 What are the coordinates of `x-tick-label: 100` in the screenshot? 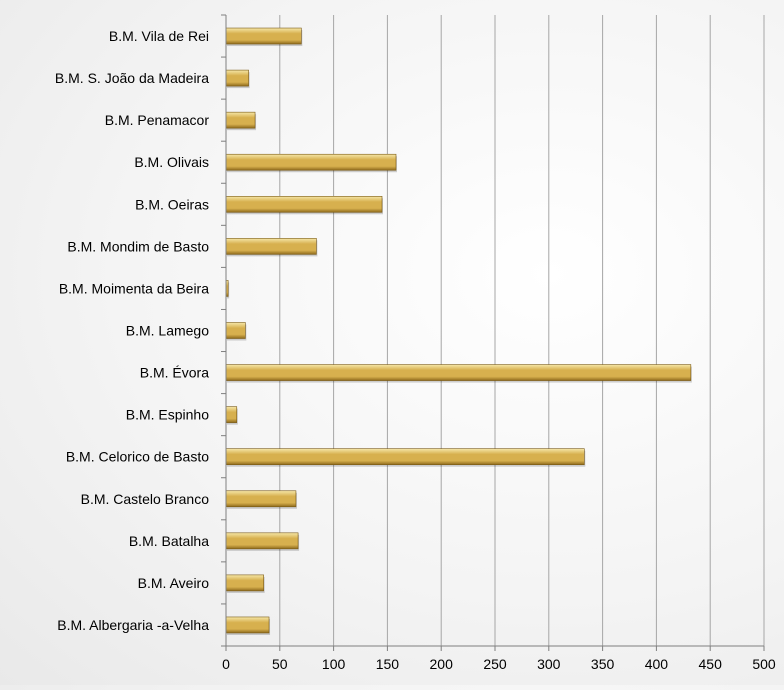 It's located at (334, 664).